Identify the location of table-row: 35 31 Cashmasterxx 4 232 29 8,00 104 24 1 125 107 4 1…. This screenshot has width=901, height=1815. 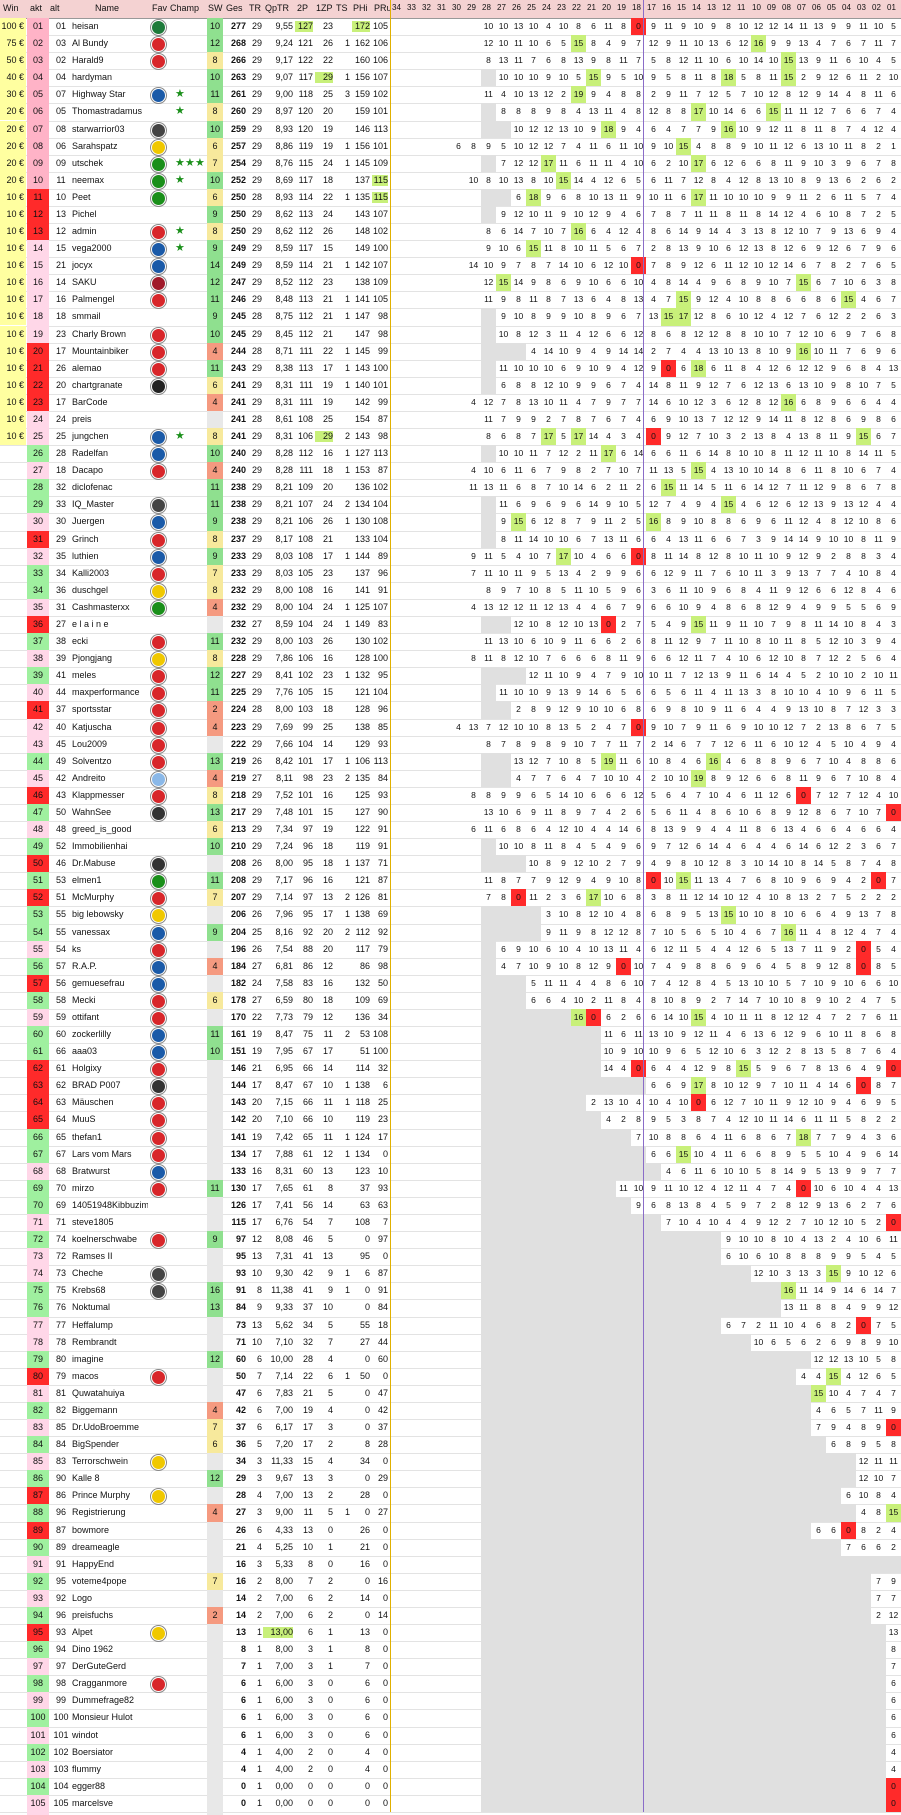
(450, 608).